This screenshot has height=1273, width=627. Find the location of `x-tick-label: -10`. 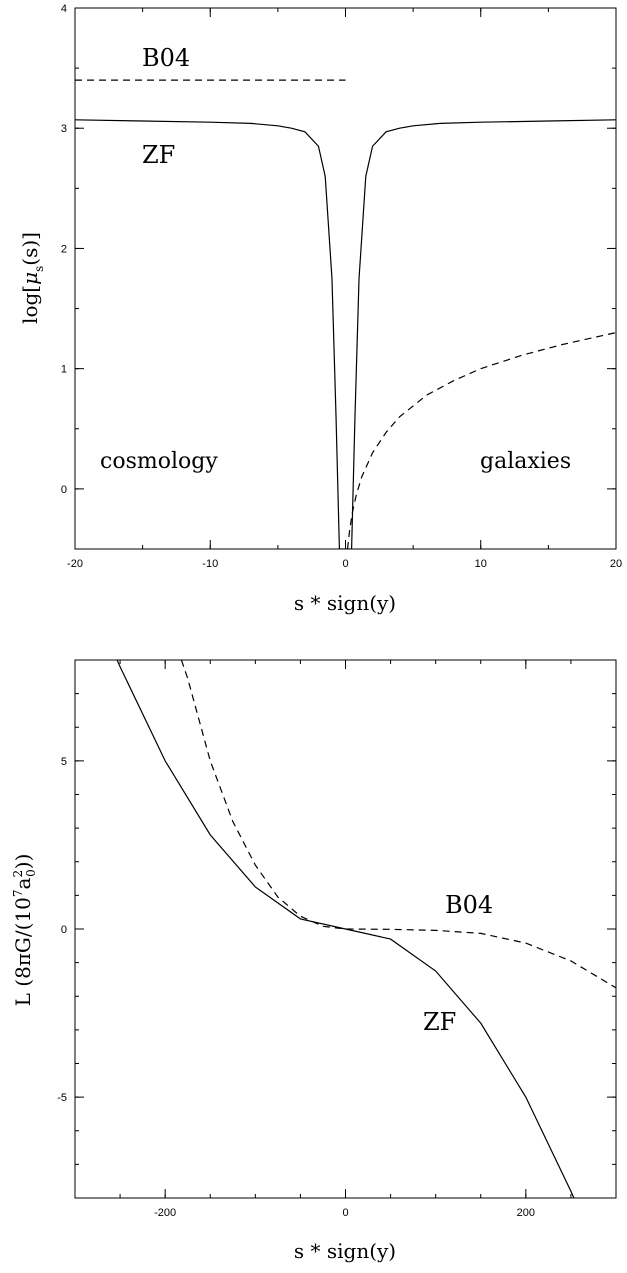

x-tick-label: -10 is located at coordinates (210, 564).